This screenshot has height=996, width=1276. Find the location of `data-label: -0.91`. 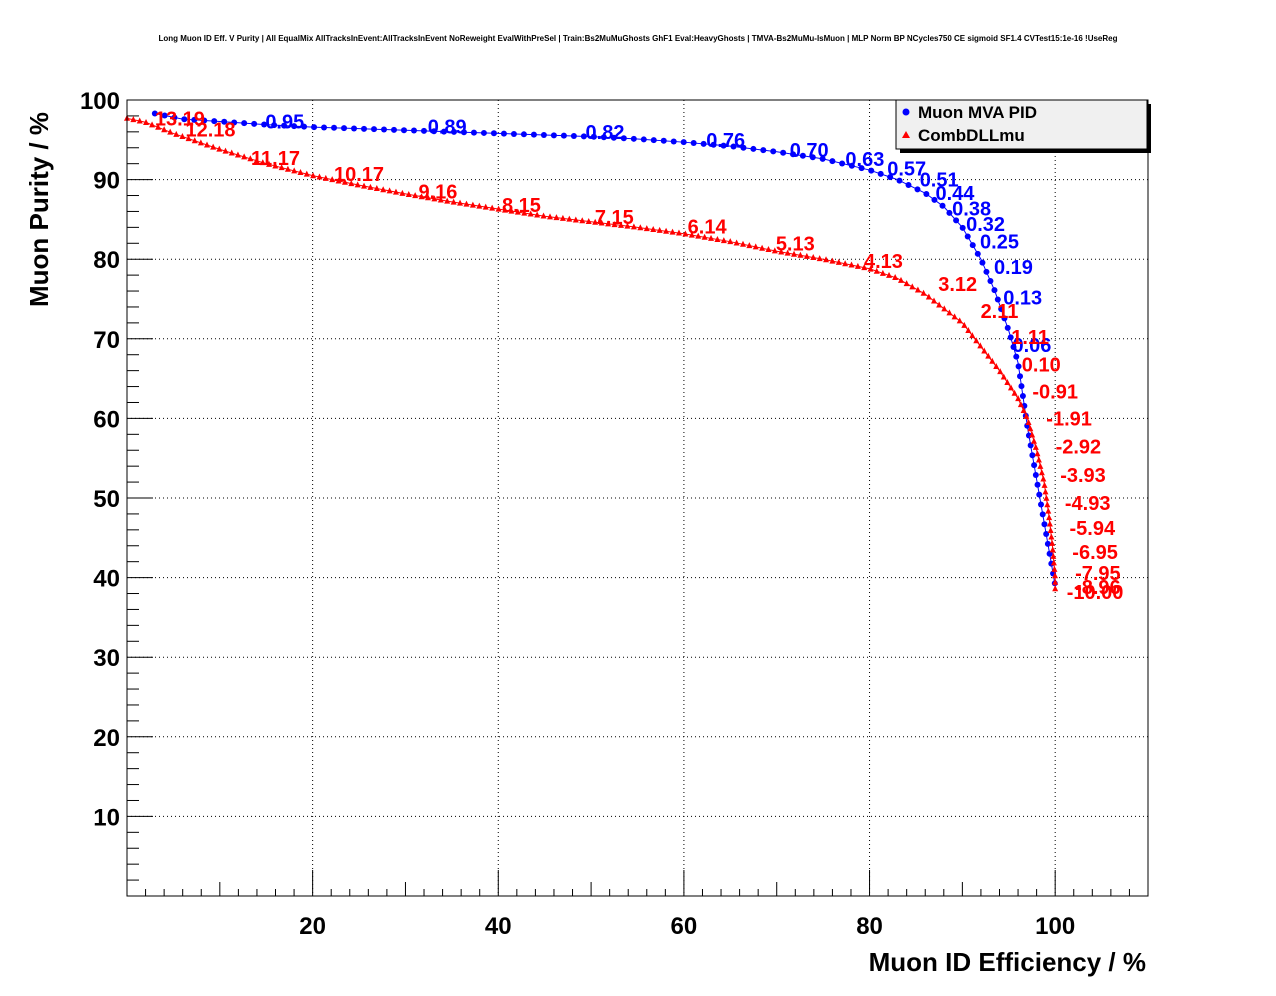

data-label: -0.91 is located at coordinates (1055, 392).